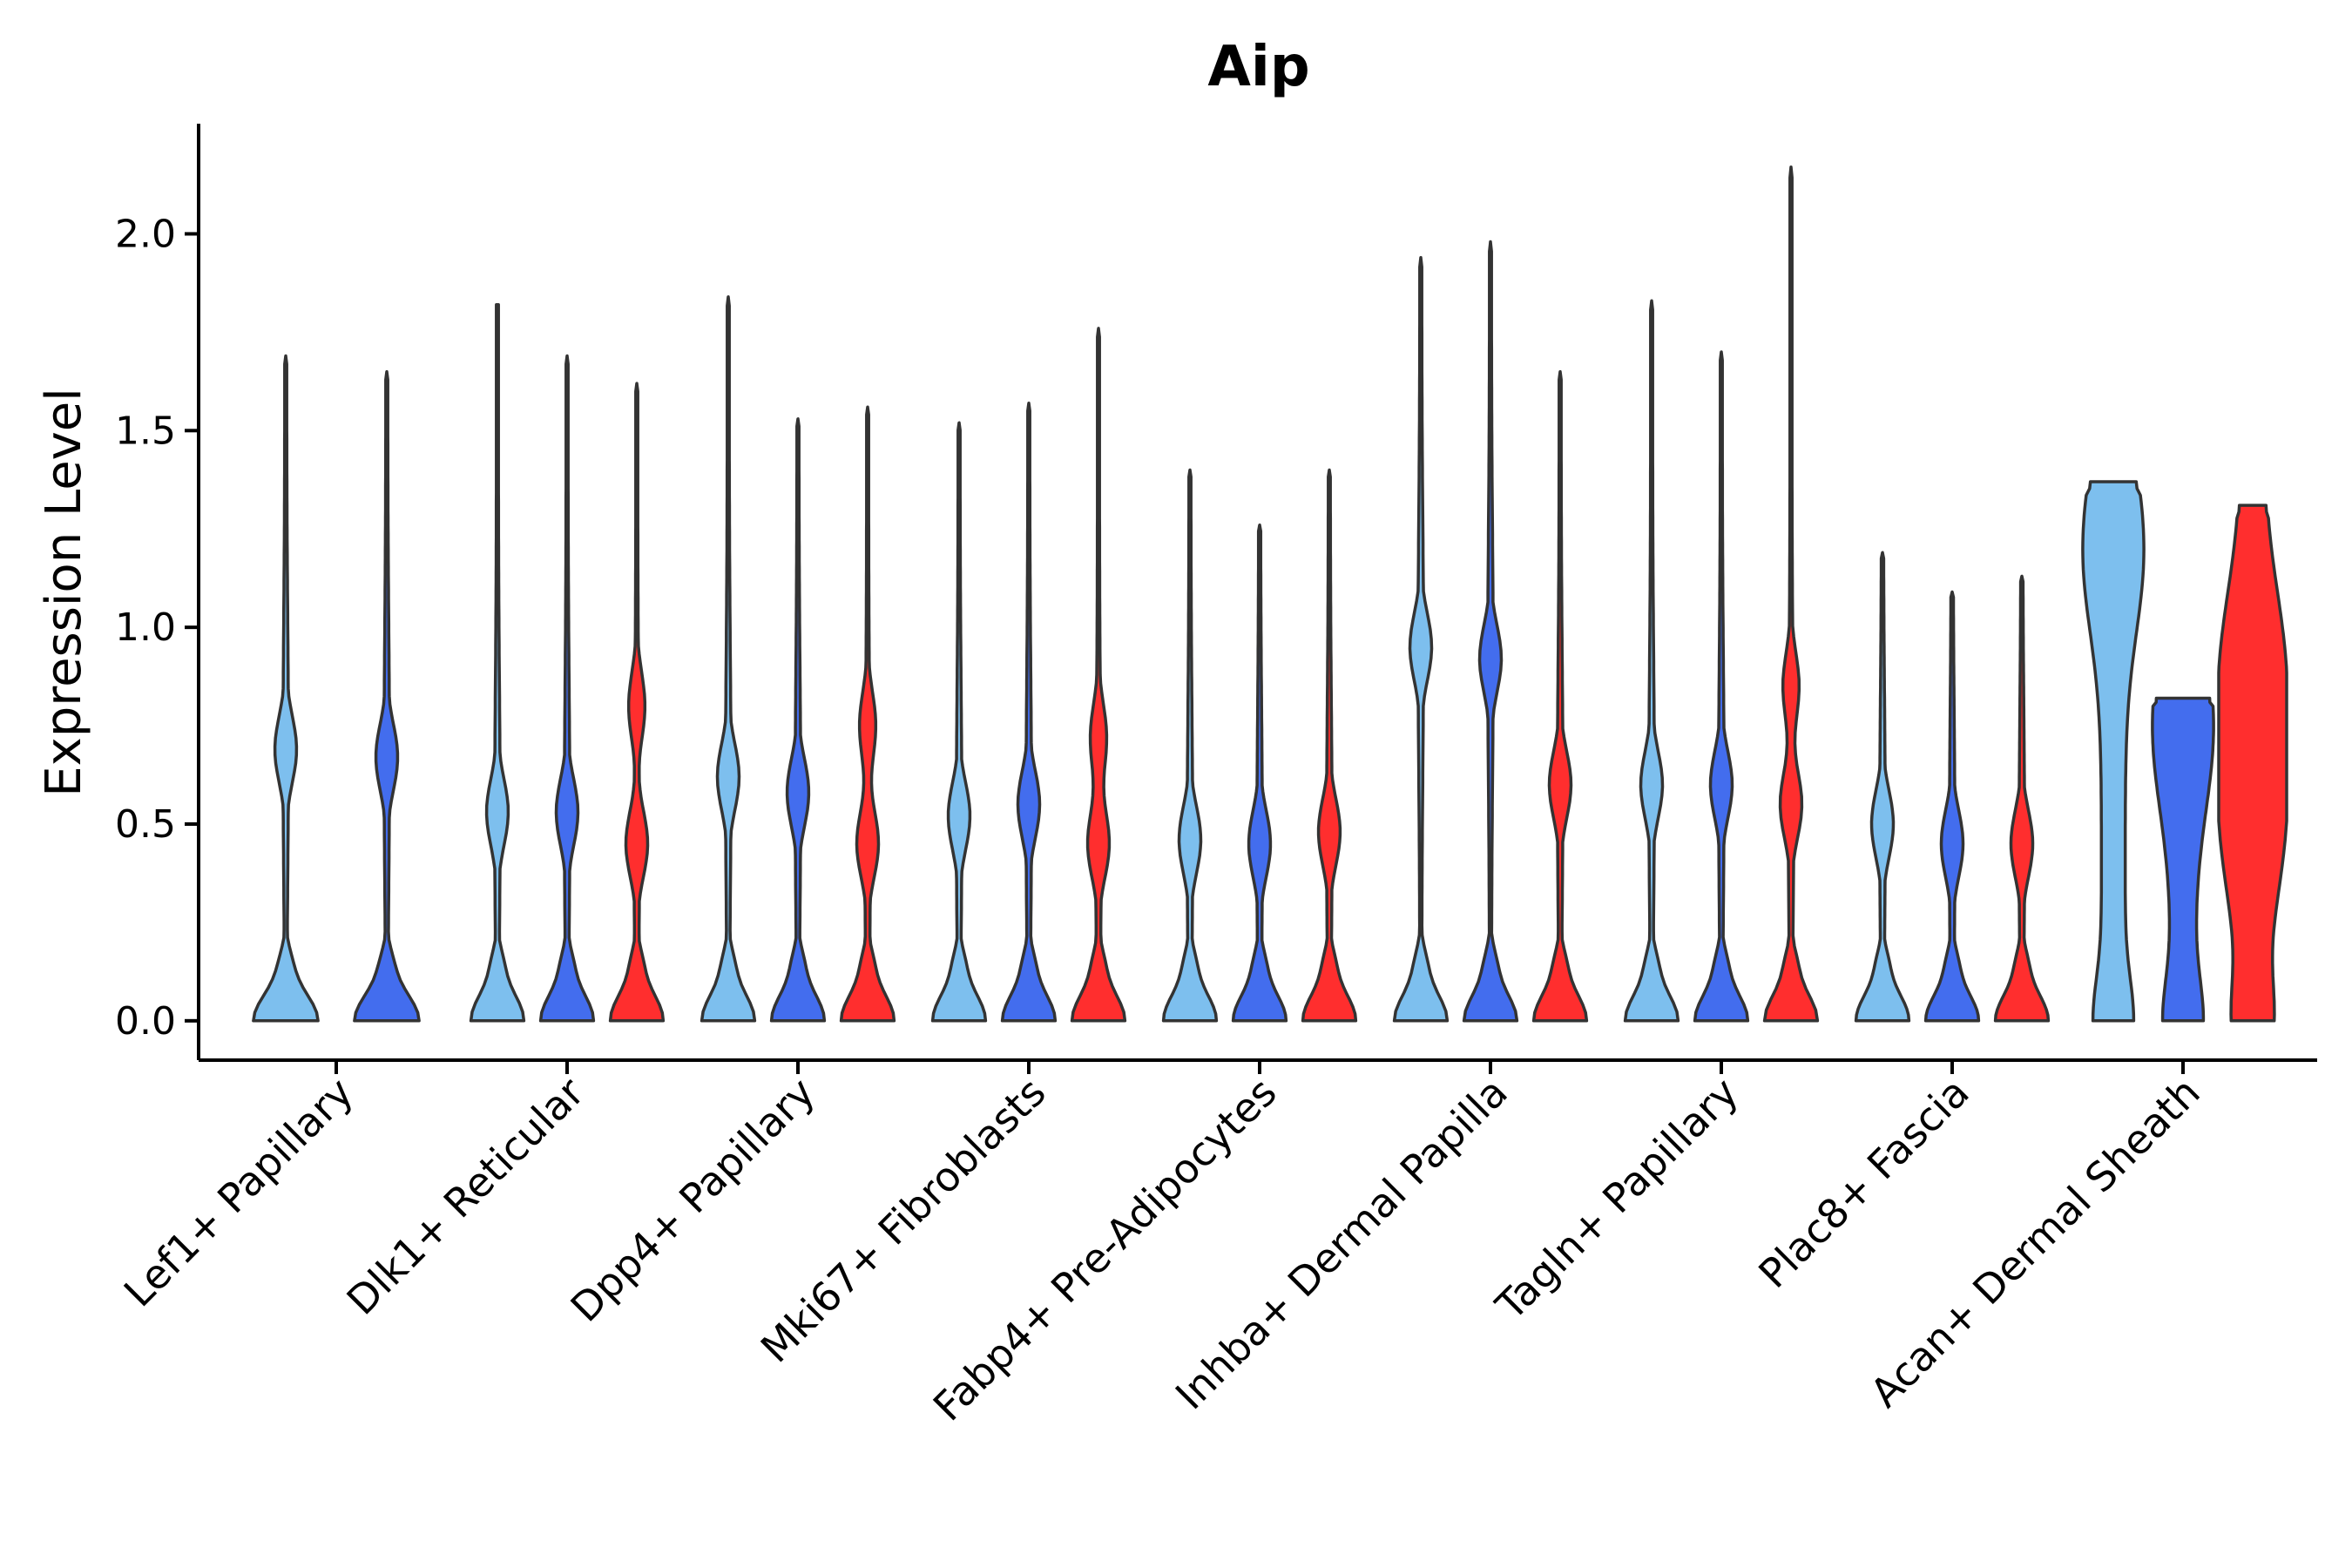  Describe the element at coordinates (64, 592) in the screenshot. I see `y-axis-label: Expression Level` at that location.